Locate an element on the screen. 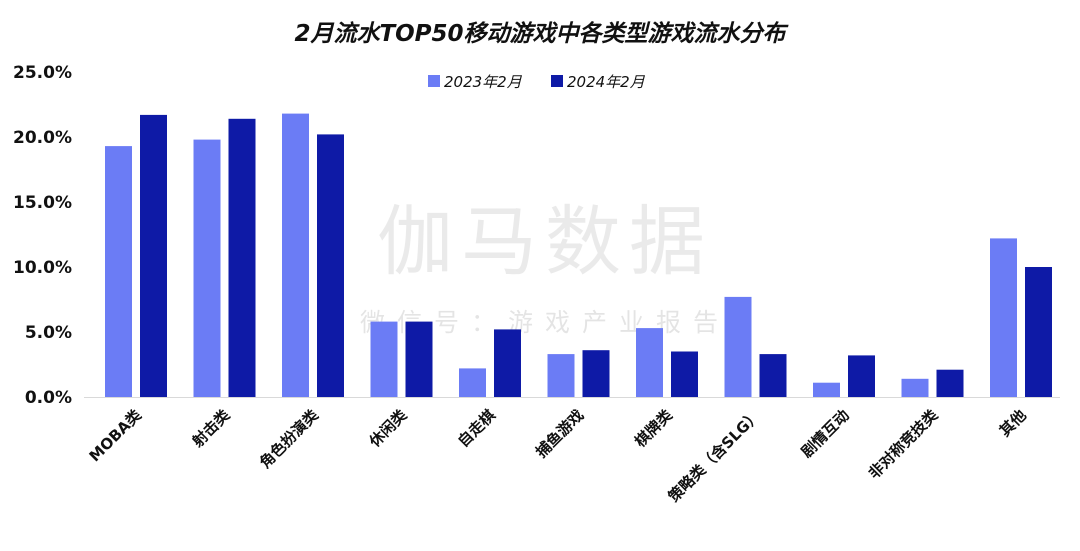 The image size is (1080, 551). legend-label-2024: 2024年2月 is located at coordinates (606, 82).